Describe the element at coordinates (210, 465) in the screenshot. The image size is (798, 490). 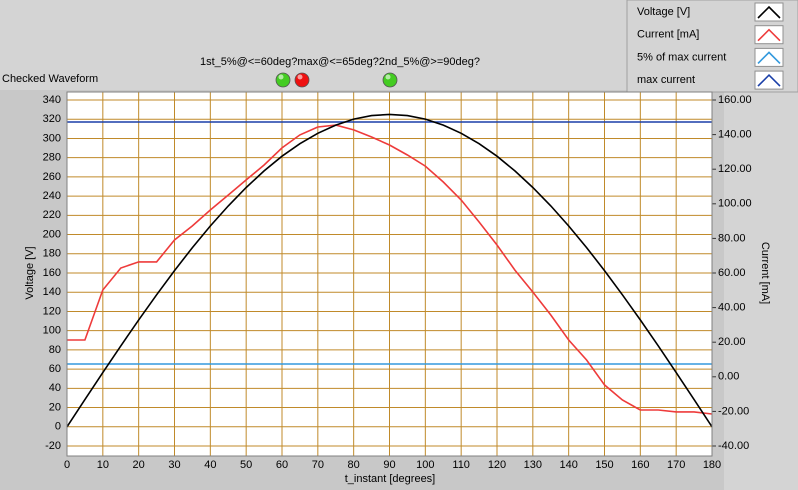
I see `x-tick-label: 40` at that location.